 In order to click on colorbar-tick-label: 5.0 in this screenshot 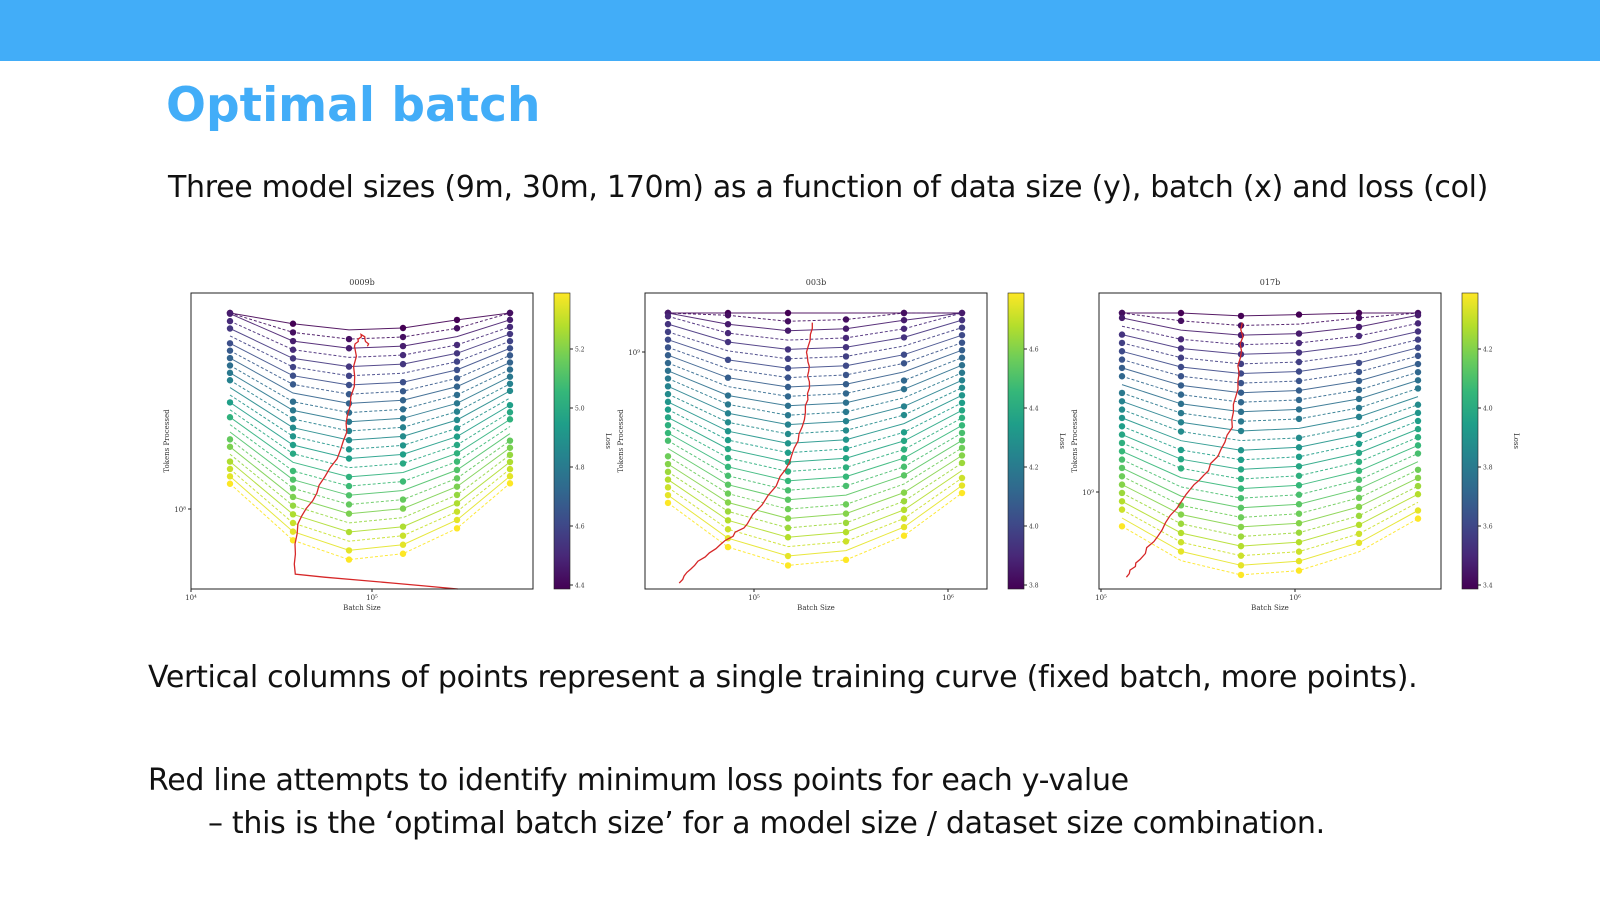, I will do `click(580, 409)`.